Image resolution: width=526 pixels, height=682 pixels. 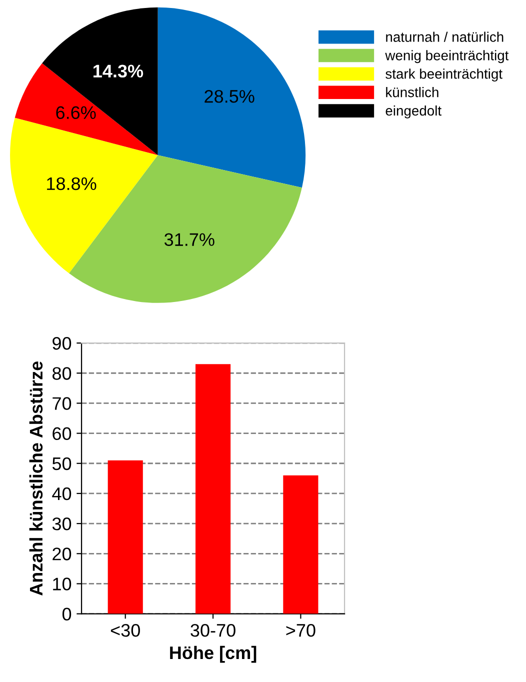 What do you see at coordinates (76, 113) in the screenshot?
I see `data-label: 6.6%` at bounding box center [76, 113].